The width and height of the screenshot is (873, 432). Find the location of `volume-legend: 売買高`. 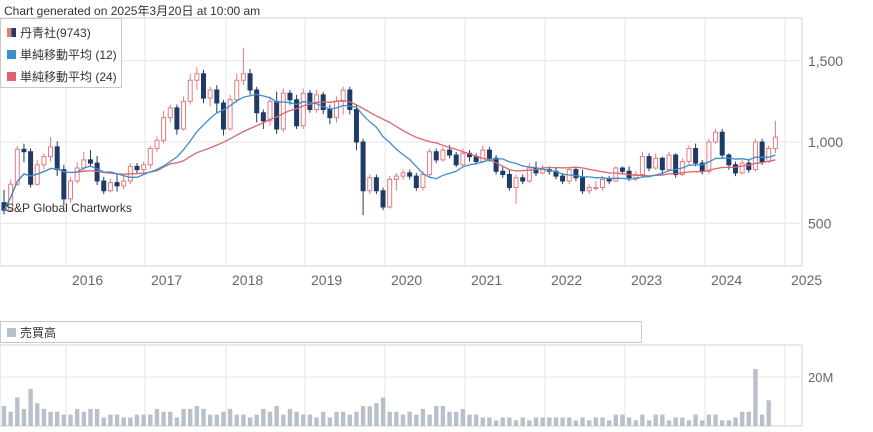

volume-legend: 売買高 is located at coordinates (321, 332).